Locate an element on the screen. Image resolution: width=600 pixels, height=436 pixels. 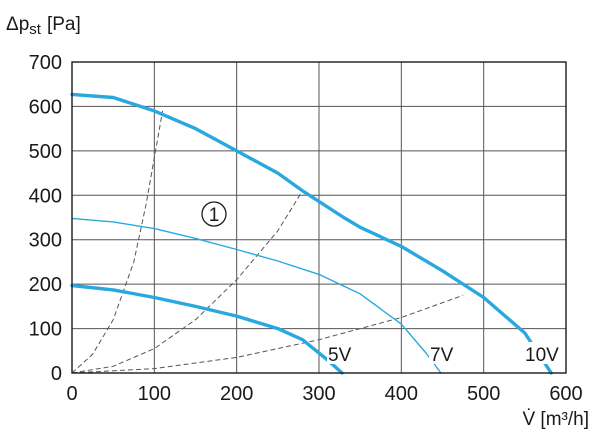
y-tick-label: 300 is located at coordinates (45, 241).